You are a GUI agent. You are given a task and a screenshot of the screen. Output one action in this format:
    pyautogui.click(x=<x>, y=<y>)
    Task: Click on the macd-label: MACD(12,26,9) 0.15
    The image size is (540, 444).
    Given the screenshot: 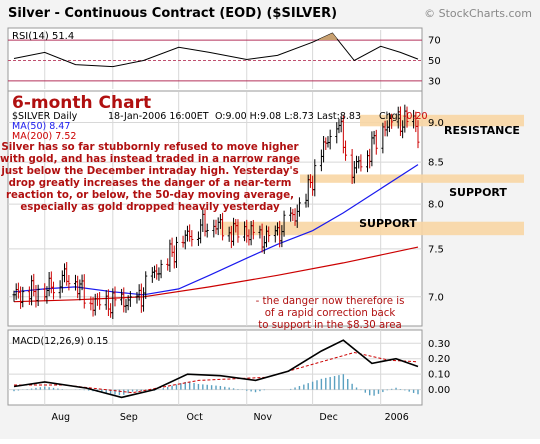 What is the action you would take?
    pyautogui.click(x=60, y=341)
    